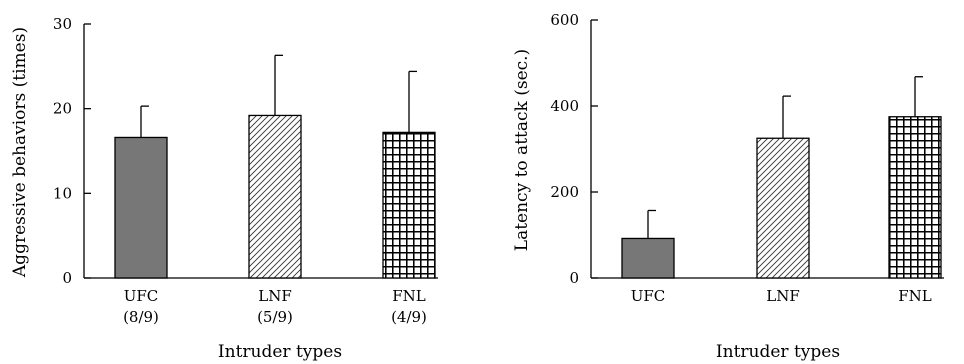 This screenshot has width=964, height=364. Describe the element at coordinates (20, 152) in the screenshot. I see `y-axis-title: Aggressive behaviors (times)` at that location.